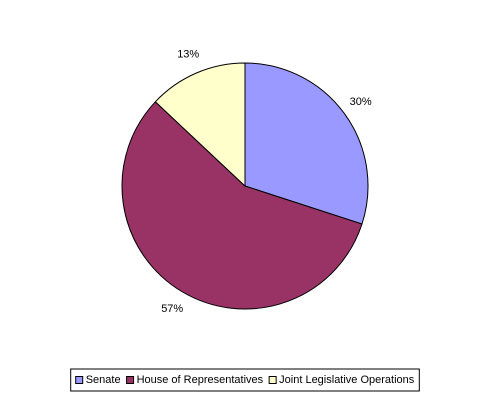 This screenshot has height=405, width=491. Describe the element at coordinates (188, 55) in the screenshot. I see `data-label: 13%` at that location.